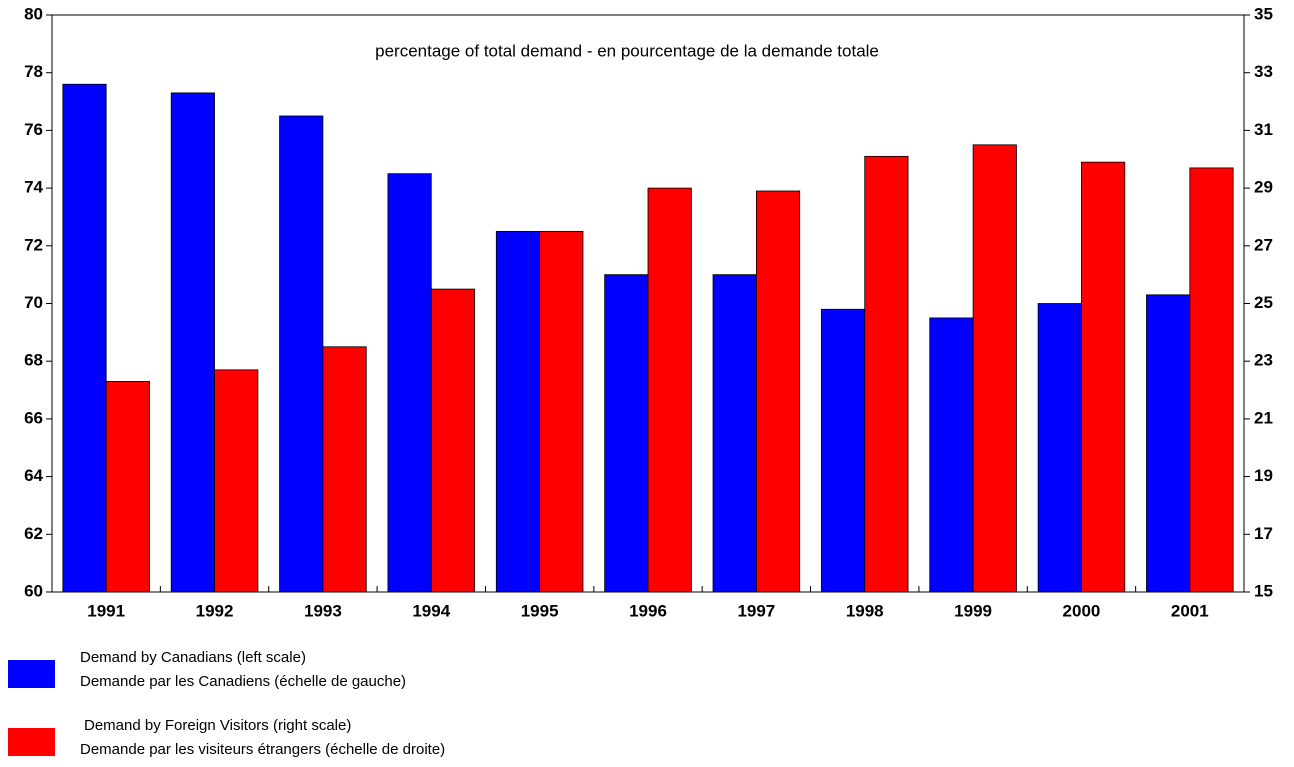 The height and width of the screenshot is (767, 1294). I want to click on y2-tick-label: 27, so click(1263, 244).